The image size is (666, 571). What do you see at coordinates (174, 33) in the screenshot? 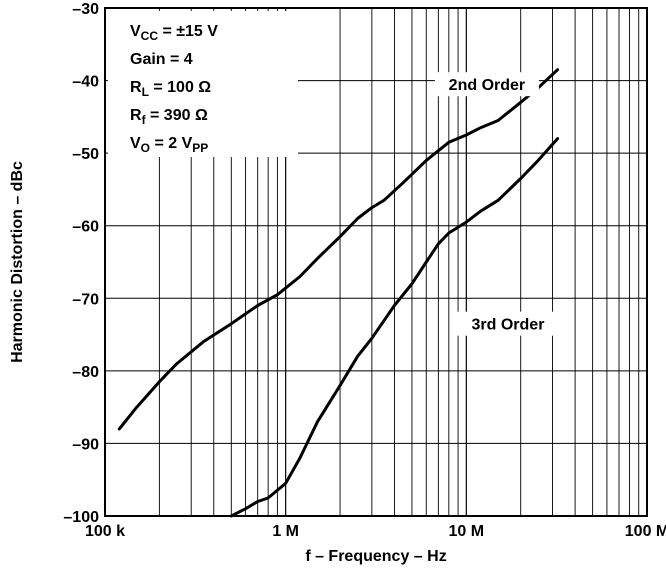
I see `condition-vcc: VCC = ±15 V` at bounding box center [174, 33].